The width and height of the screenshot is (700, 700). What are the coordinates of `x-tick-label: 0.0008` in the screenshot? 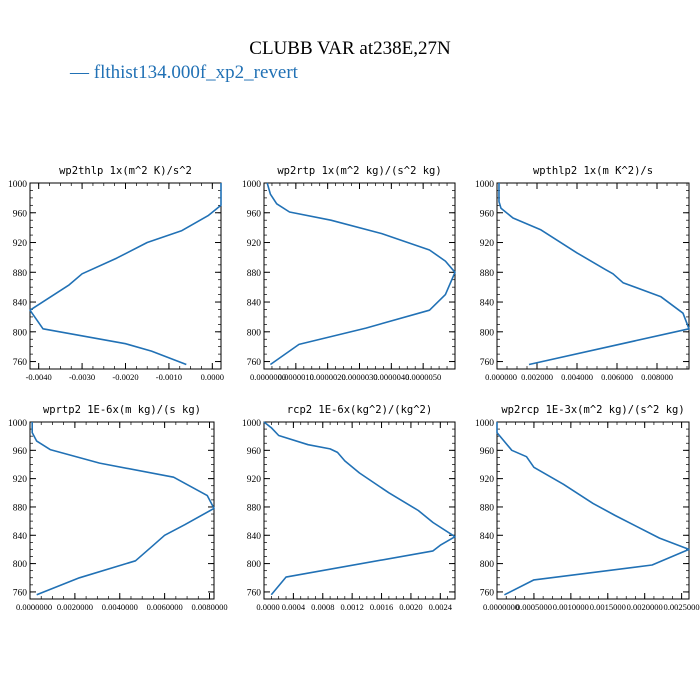 It's located at (322, 607).